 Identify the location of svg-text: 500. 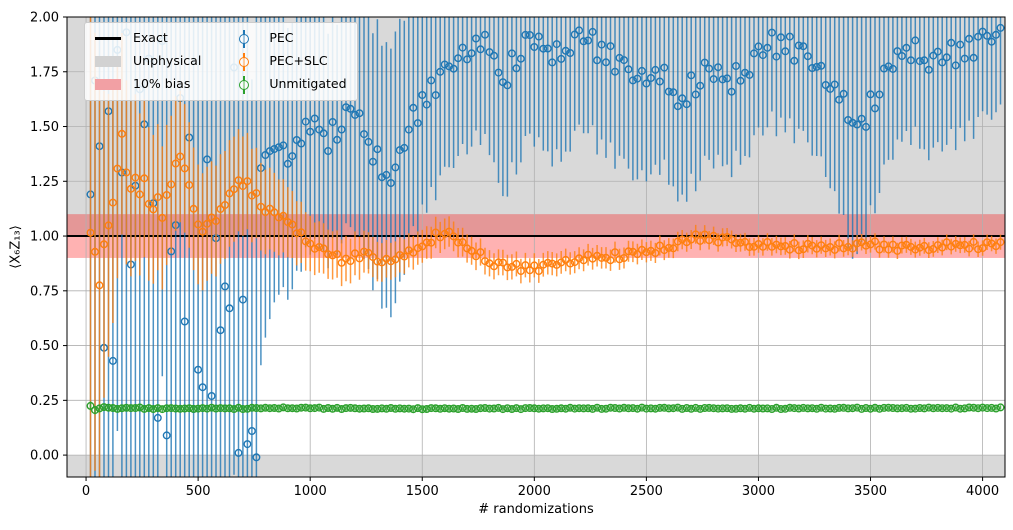
(198, 491).